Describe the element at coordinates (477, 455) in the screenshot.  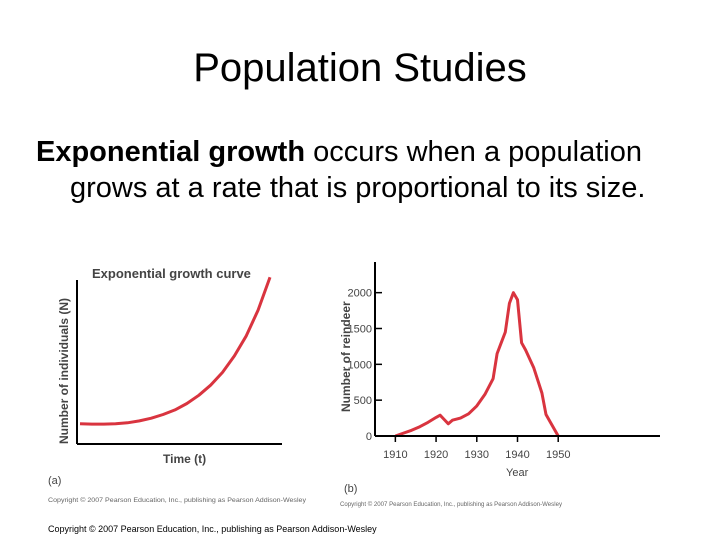
I see `chart-b-x-tick-label: 1930` at that location.